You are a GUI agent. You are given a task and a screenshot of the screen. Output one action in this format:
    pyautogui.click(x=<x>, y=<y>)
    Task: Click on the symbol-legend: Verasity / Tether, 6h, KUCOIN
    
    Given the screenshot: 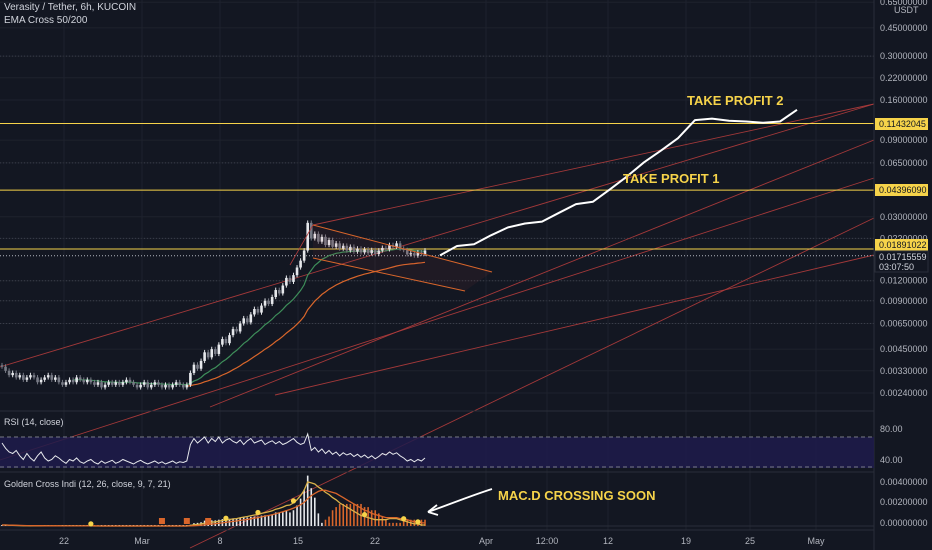 What is the action you would take?
    pyautogui.click(x=70, y=7)
    